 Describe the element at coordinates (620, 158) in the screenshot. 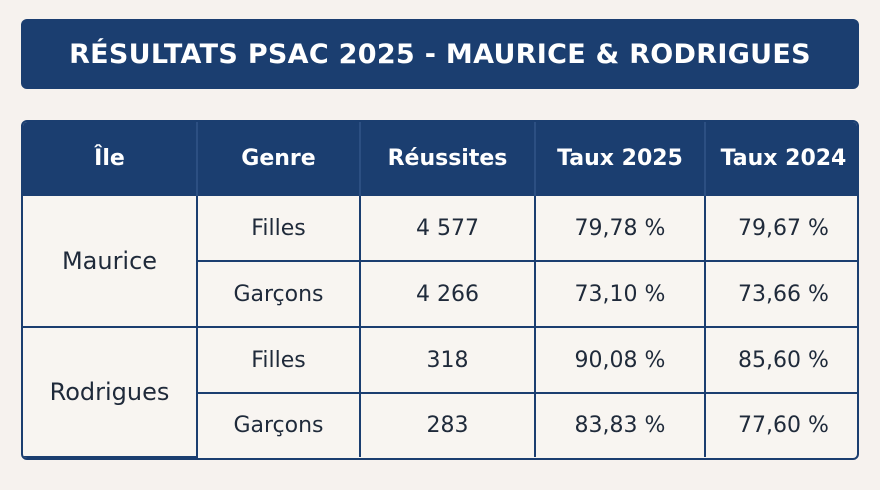

I see `column-header-taux-2025: Taux 2025` at that location.